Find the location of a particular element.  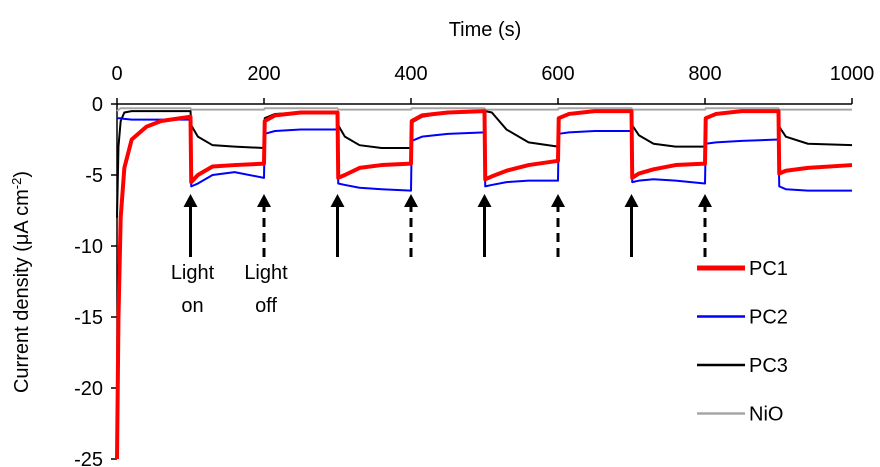

y-axis-title: Current density (μA cm-2) is located at coordinates (21, 282).